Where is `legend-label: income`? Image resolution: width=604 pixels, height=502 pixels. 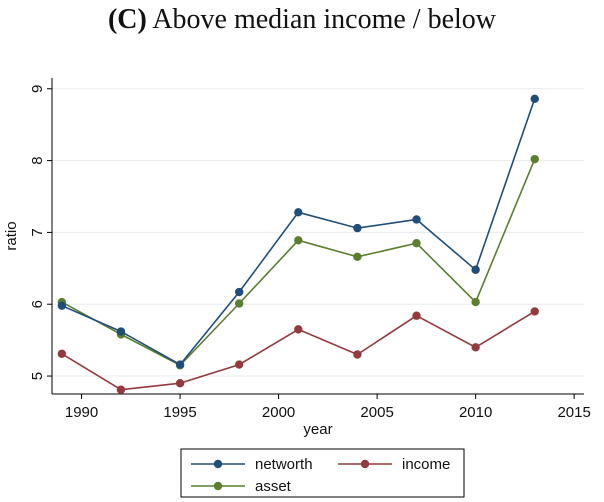 legend-label: income is located at coordinates (426, 464).